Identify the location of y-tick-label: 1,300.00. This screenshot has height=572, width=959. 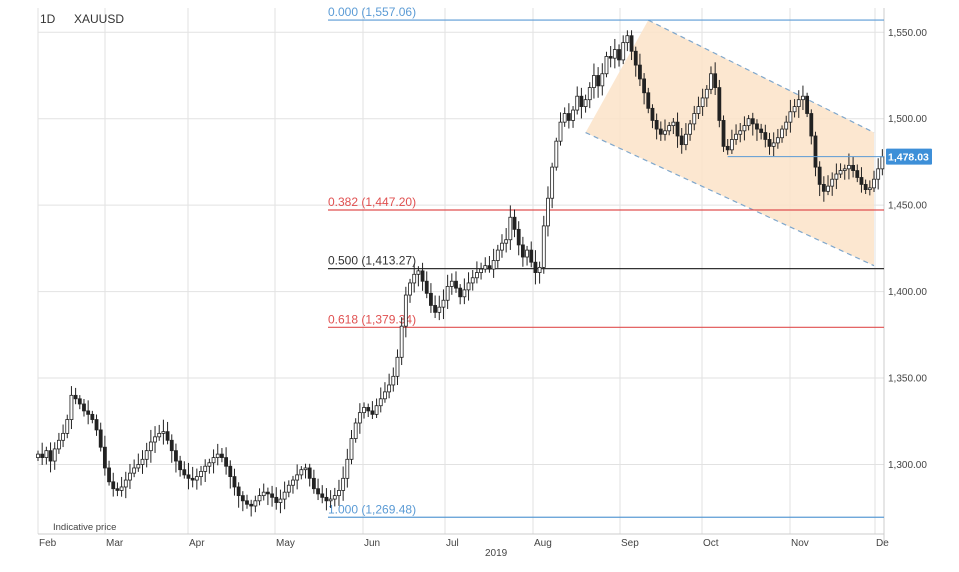
(907, 465).